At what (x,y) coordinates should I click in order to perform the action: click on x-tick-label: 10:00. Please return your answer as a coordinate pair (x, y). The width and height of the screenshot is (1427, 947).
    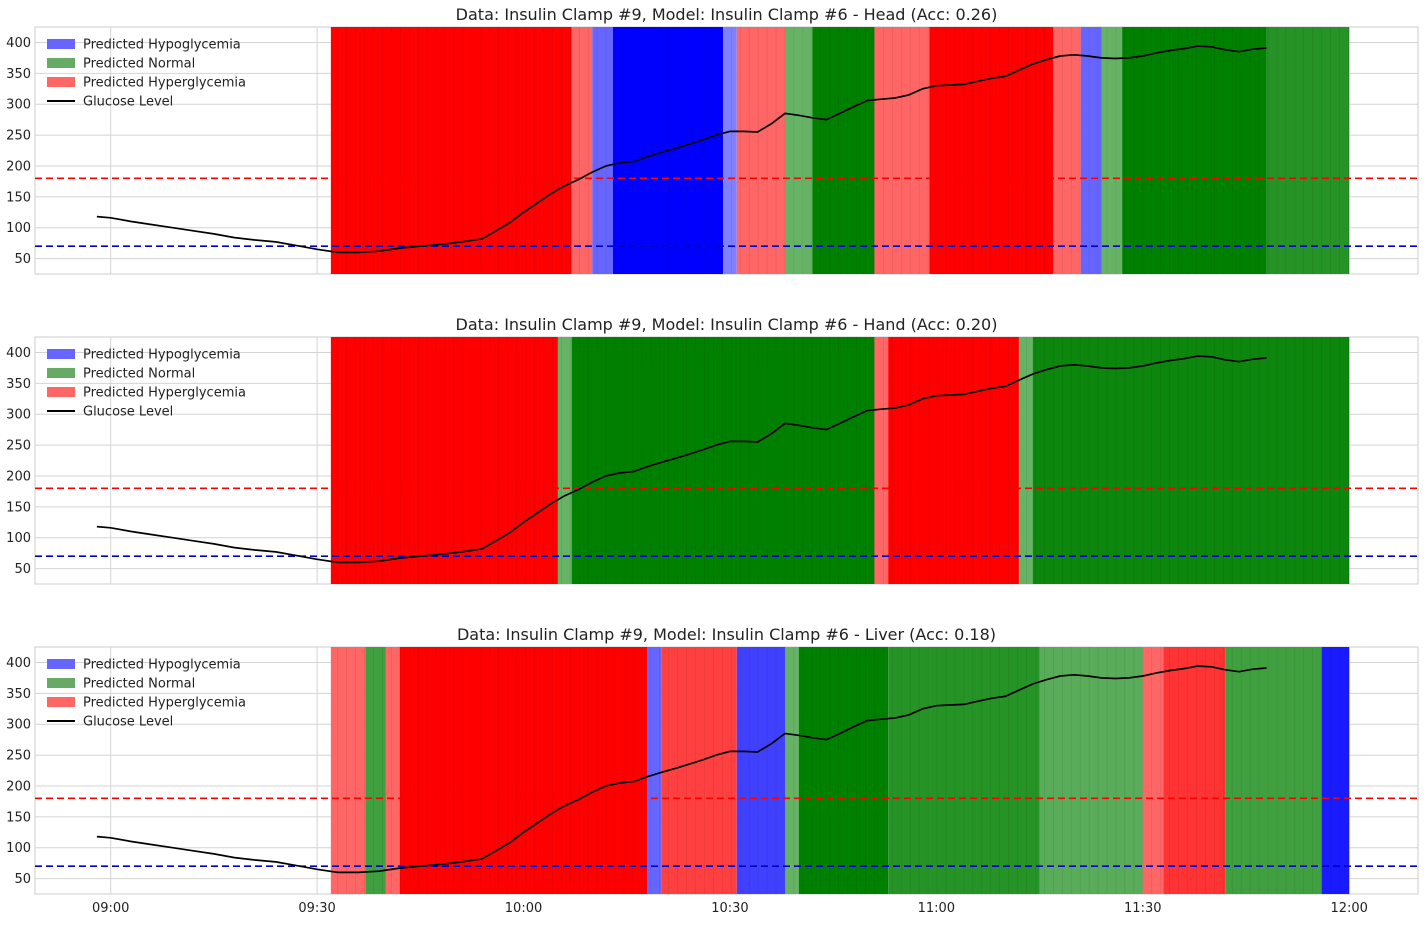
    Looking at the image, I should click on (523, 908).